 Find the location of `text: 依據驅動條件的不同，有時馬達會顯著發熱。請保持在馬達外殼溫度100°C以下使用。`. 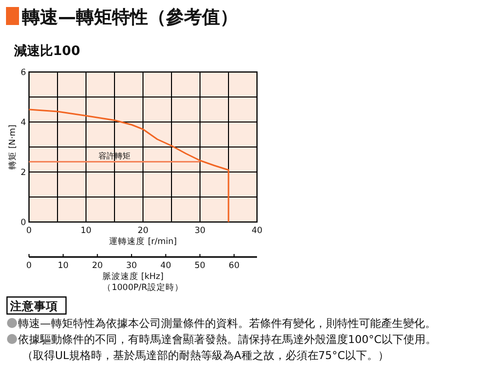

text: 依據驅動條件的不同，有時馬達會顯著發熱。請保持在馬達外殼溫度100°C以下使用。 is located at coordinates (227, 339).